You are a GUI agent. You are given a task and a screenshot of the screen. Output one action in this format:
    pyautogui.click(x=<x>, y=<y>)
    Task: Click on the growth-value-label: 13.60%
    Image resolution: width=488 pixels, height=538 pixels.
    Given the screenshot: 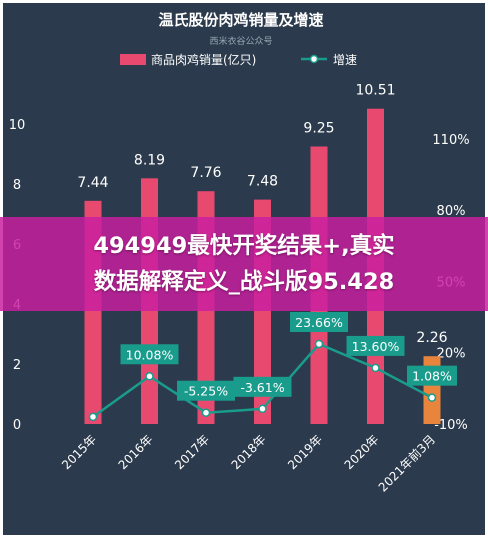 What is the action you would take?
    pyautogui.click(x=376, y=346)
    